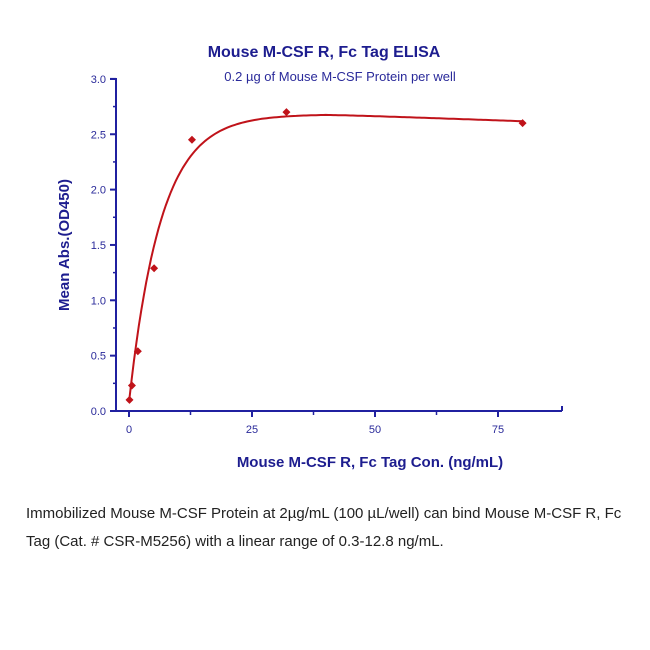 The height and width of the screenshot is (650, 650). I want to click on x-tick-label: 0, so click(129, 430).